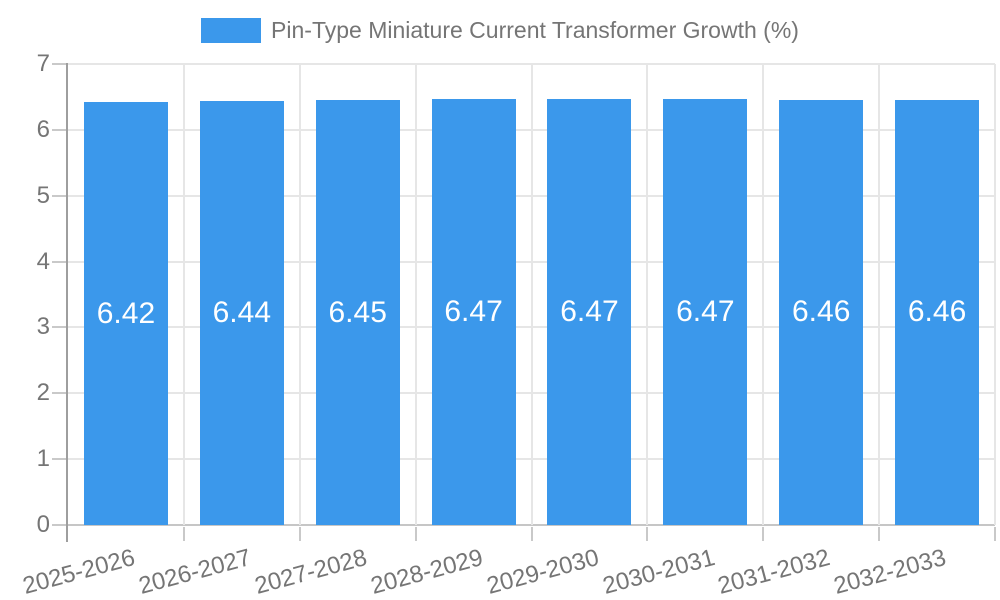 The image size is (1000, 600). What do you see at coordinates (43, 524) in the screenshot?
I see `y-axis-label: 0` at bounding box center [43, 524].